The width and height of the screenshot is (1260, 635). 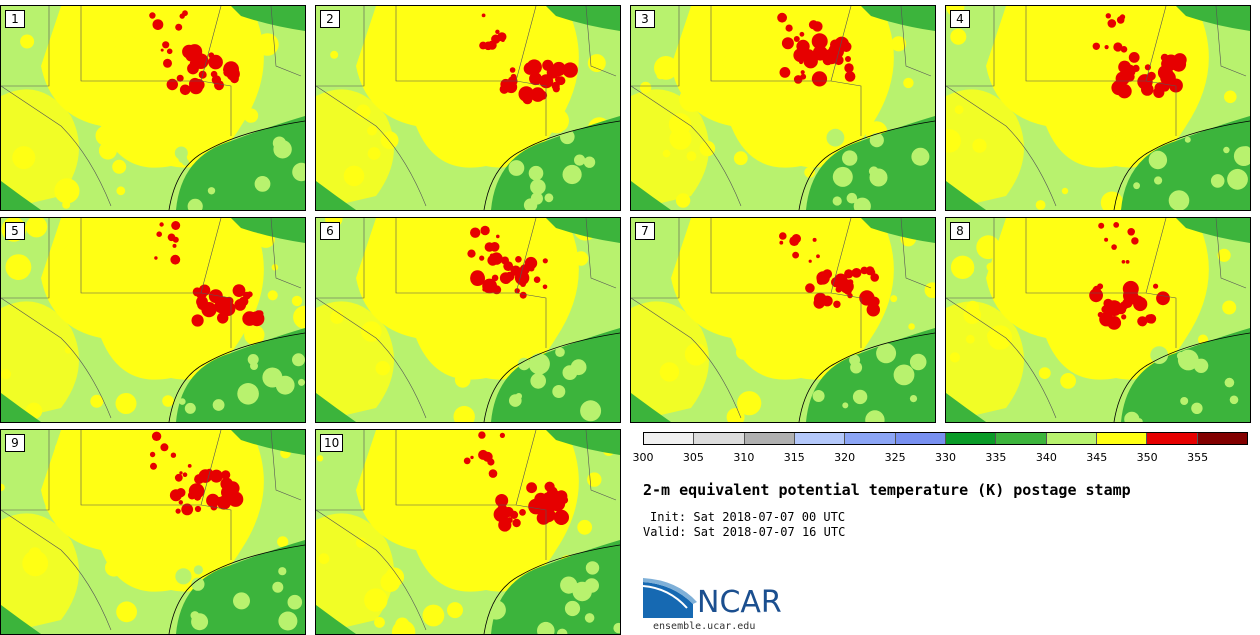 What do you see at coordinates (1098, 320) in the screenshot?
I see `postage-stamp-panel: 8` at bounding box center [1098, 320].